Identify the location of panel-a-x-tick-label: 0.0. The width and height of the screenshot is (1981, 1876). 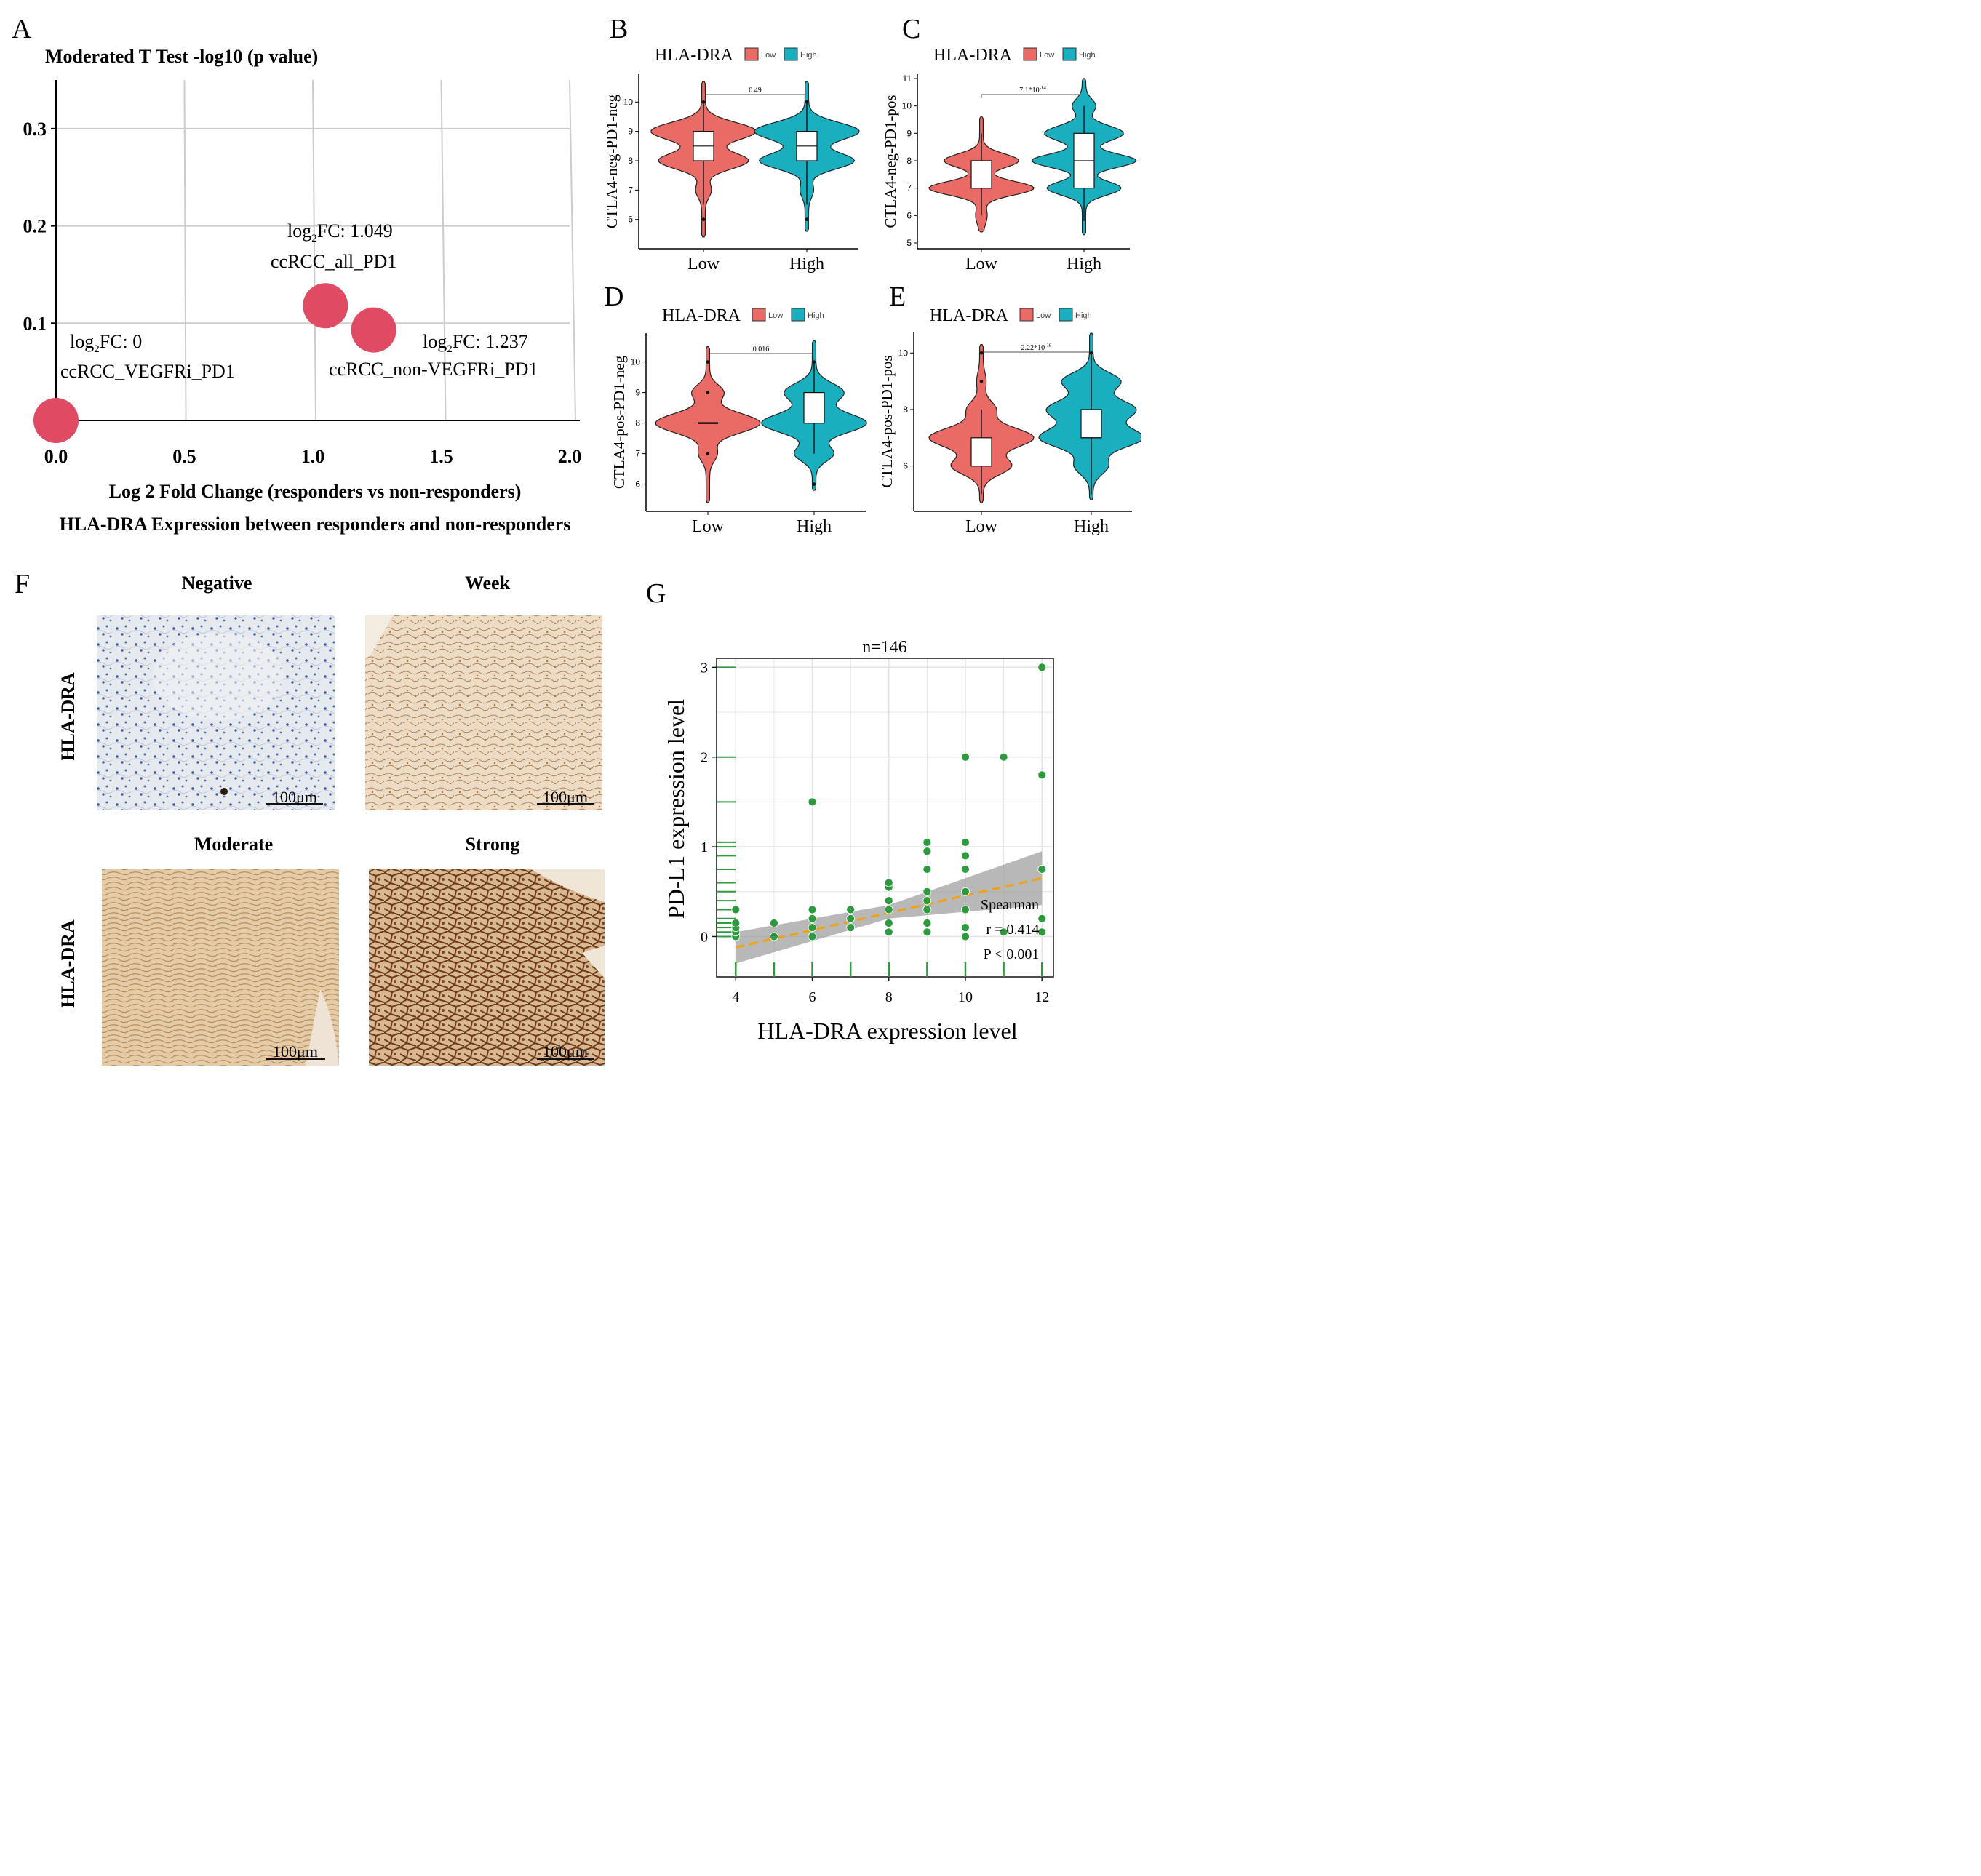
(56, 457).